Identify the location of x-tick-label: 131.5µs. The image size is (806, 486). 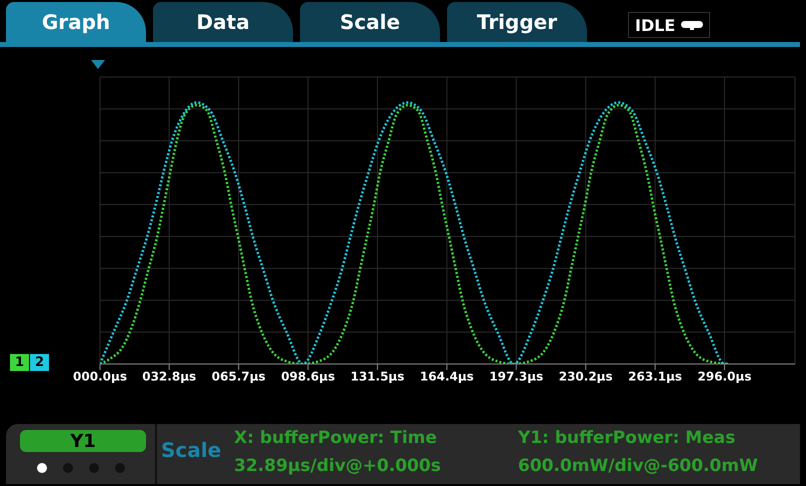
(377, 377).